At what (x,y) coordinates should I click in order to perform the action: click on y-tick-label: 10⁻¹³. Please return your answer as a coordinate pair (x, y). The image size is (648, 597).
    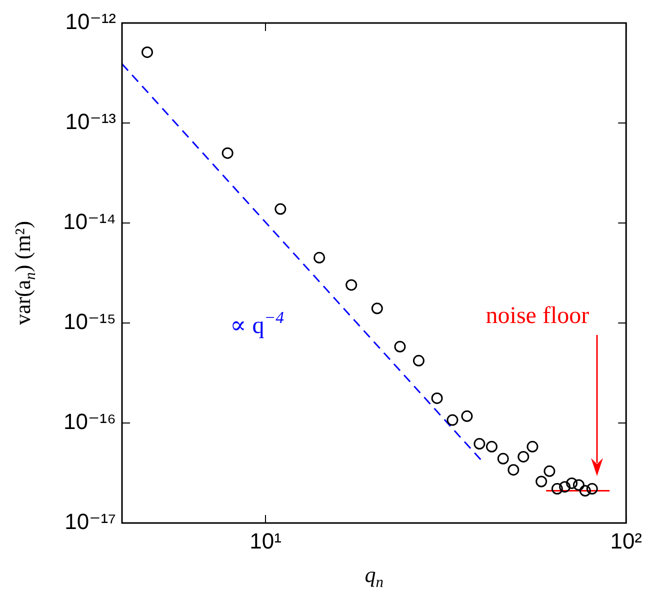
    Looking at the image, I should click on (90, 121).